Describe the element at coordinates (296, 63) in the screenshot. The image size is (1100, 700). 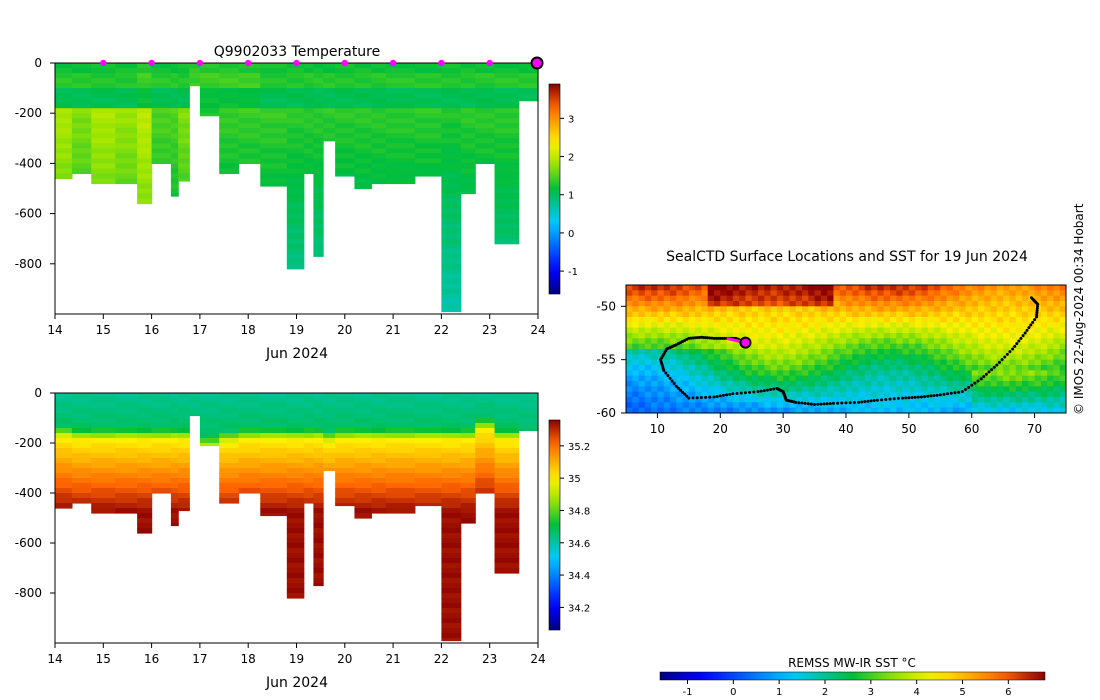
I see `profile-marker` at that location.